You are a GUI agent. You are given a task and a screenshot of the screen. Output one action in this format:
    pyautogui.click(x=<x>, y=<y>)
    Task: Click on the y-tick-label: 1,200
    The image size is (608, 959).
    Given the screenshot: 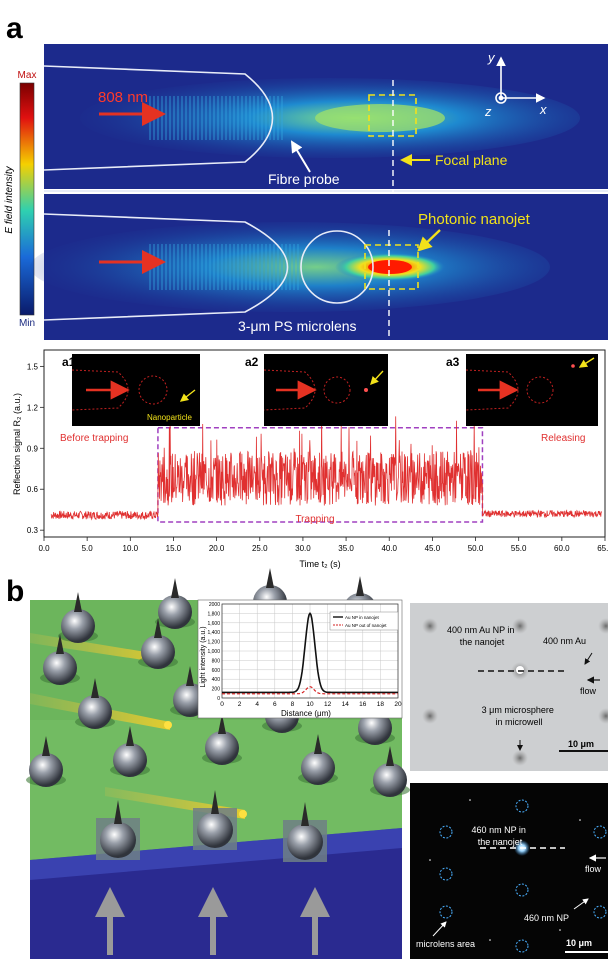 What is the action you would take?
    pyautogui.click(x=213, y=643)
    